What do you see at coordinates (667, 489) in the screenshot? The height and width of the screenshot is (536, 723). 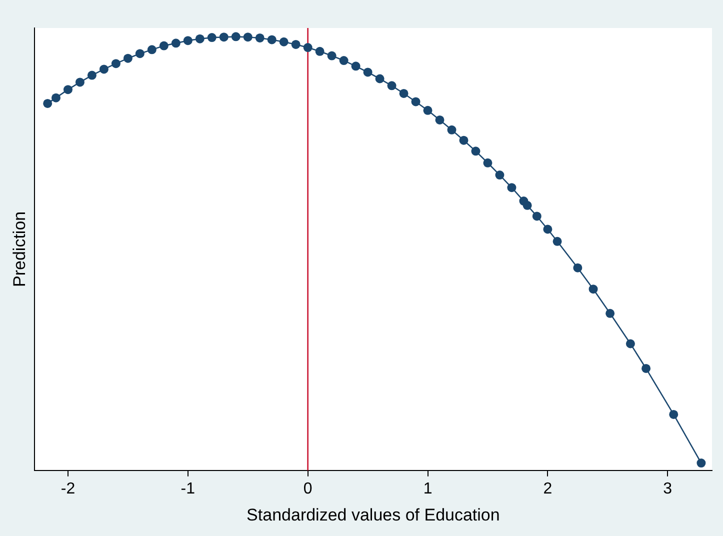 I see `x-tick-label: 3` at bounding box center [667, 489].